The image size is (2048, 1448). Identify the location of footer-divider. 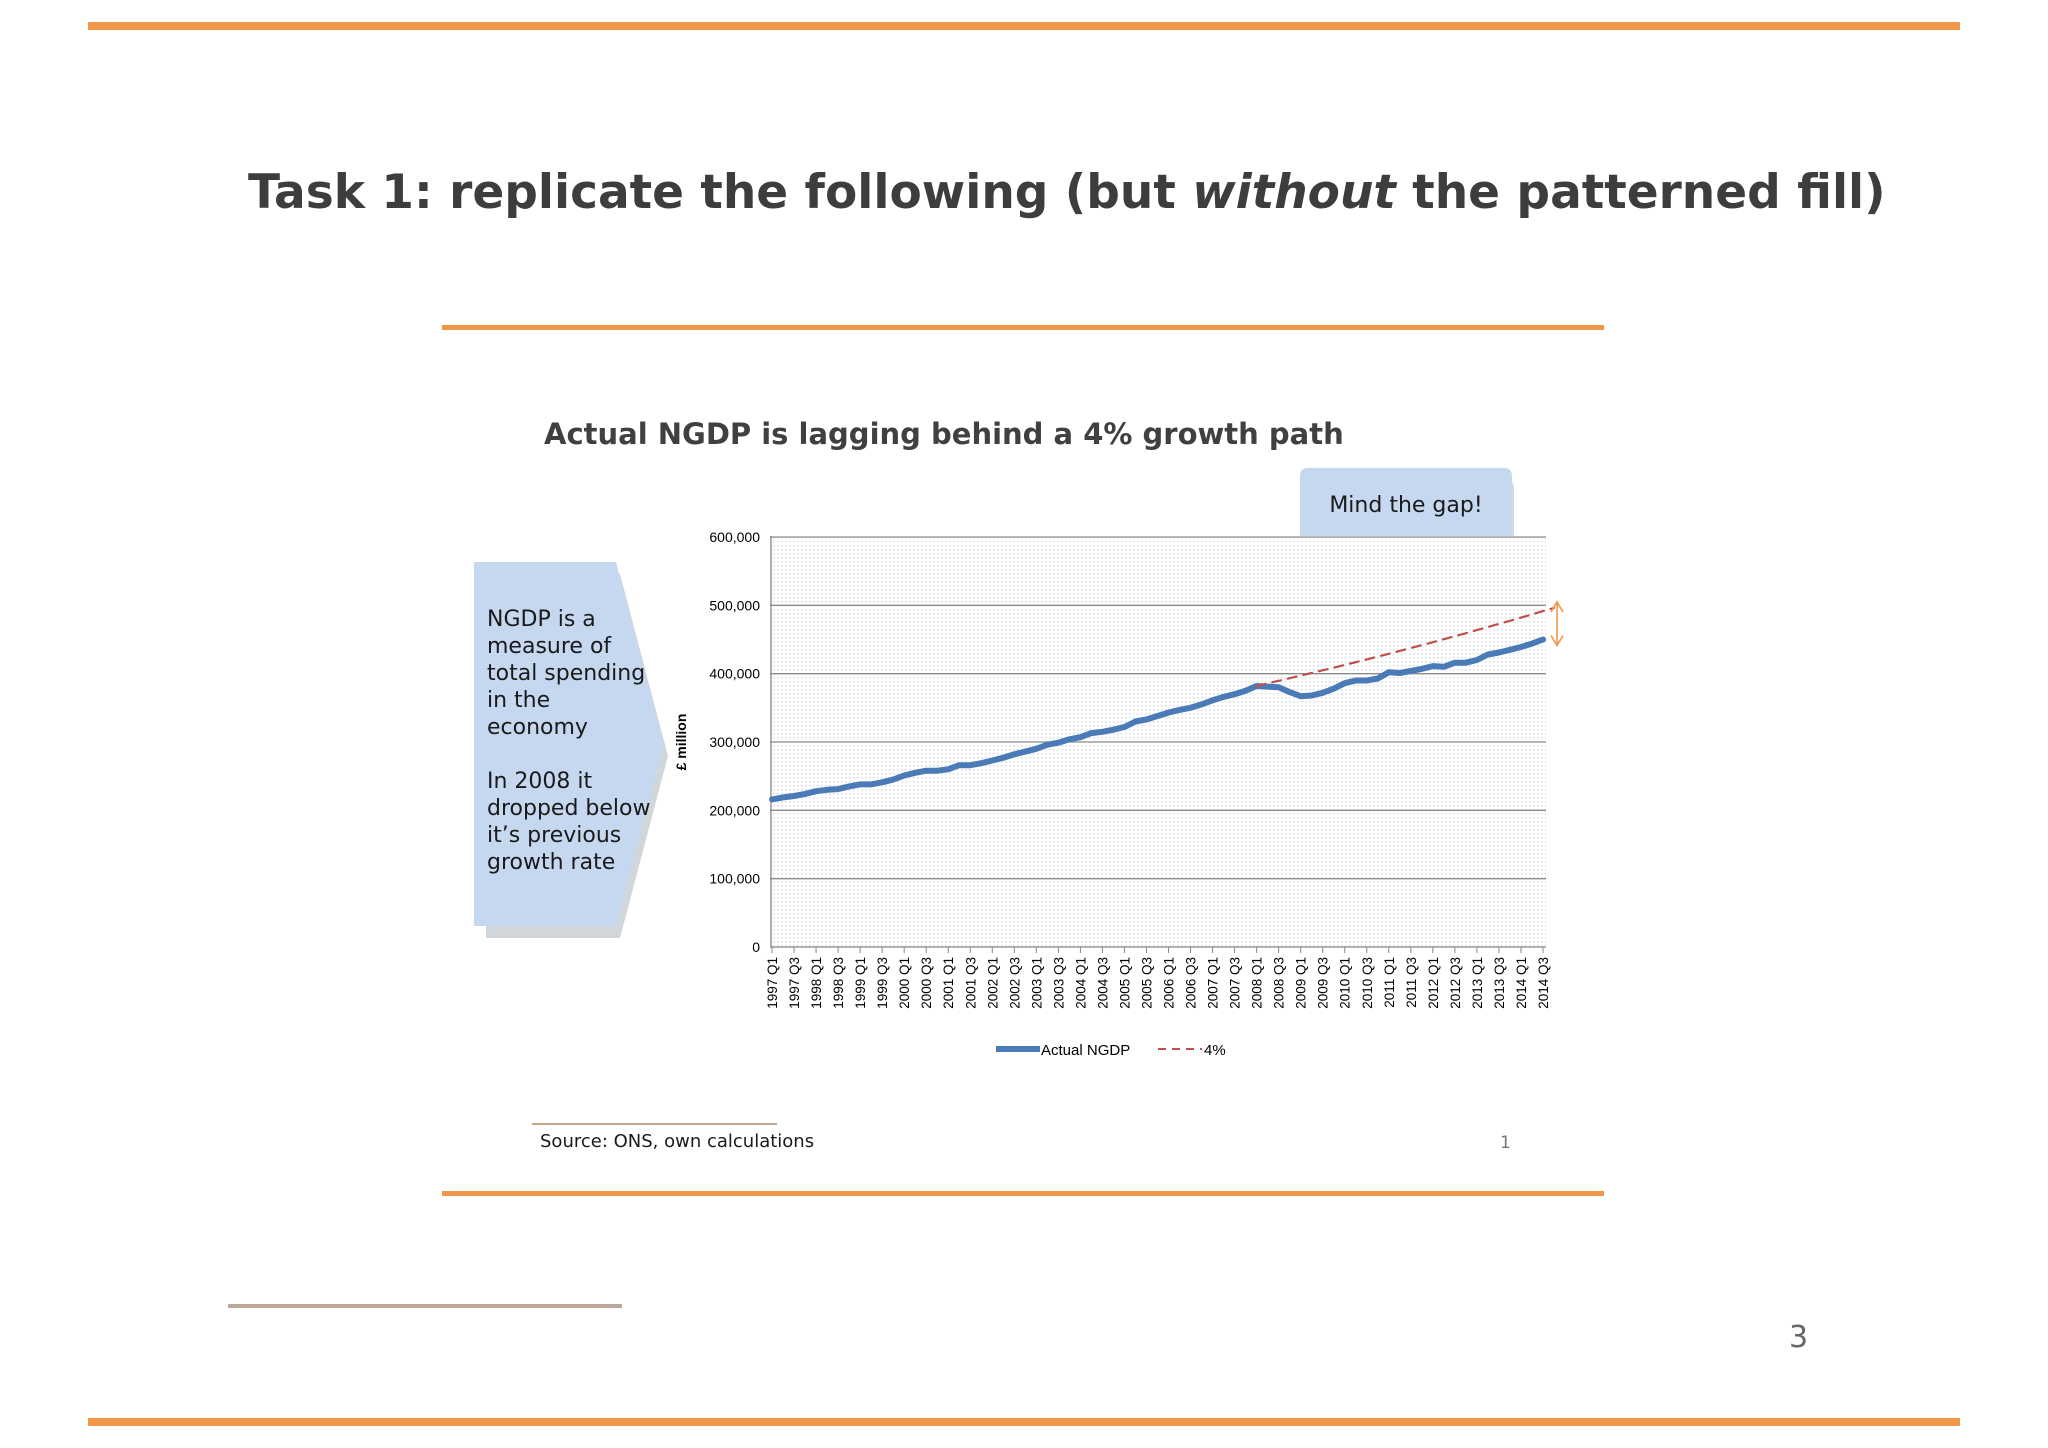
(425, 1306).